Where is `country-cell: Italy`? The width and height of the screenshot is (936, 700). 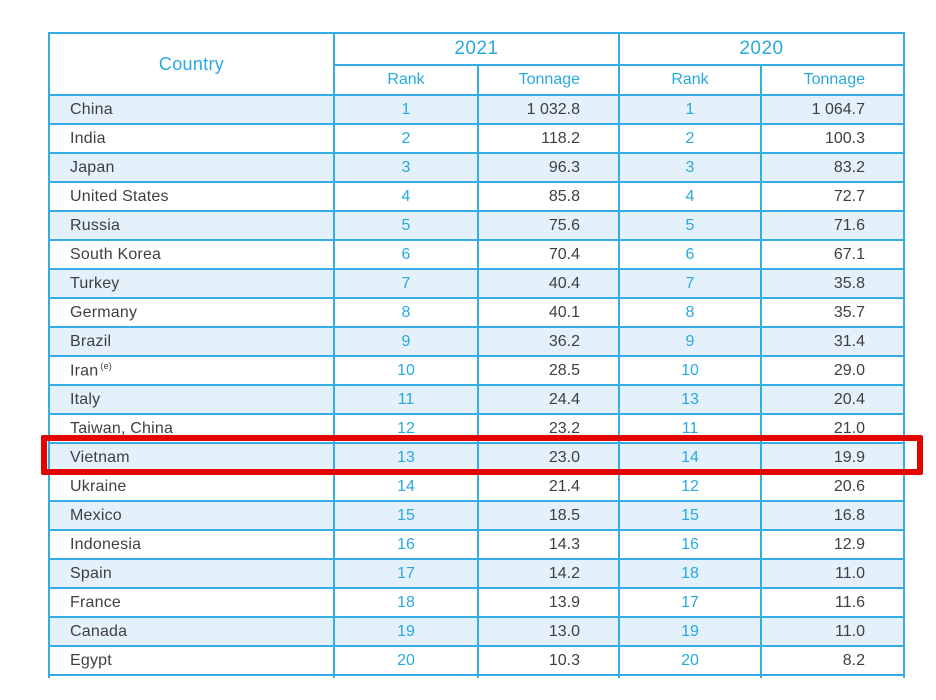 country-cell: Italy is located at coordinates (191, 399).